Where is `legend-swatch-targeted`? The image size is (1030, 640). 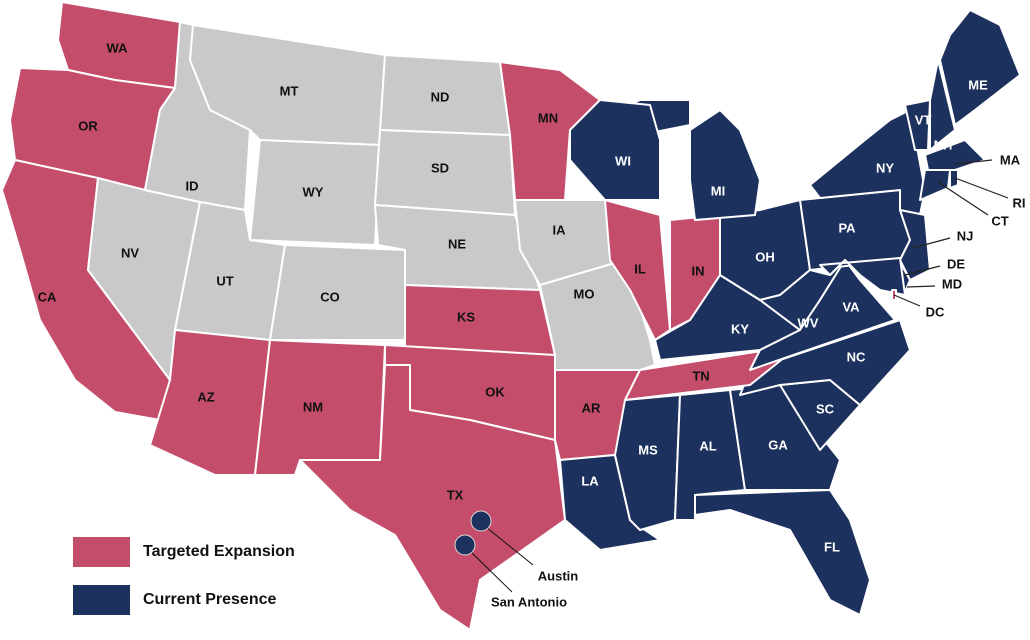
legend-swatch-targeted is located at coordinates (101, 552).